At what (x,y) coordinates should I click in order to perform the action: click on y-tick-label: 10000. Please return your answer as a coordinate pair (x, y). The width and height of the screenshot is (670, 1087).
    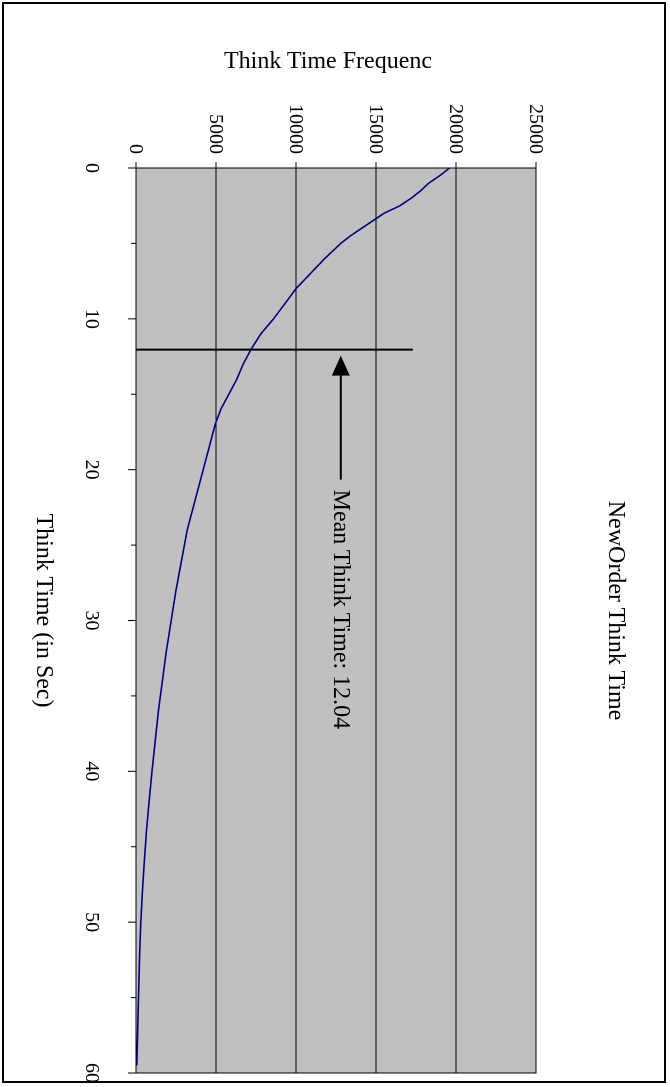
    Looking at the image, I should click on (296, 129).